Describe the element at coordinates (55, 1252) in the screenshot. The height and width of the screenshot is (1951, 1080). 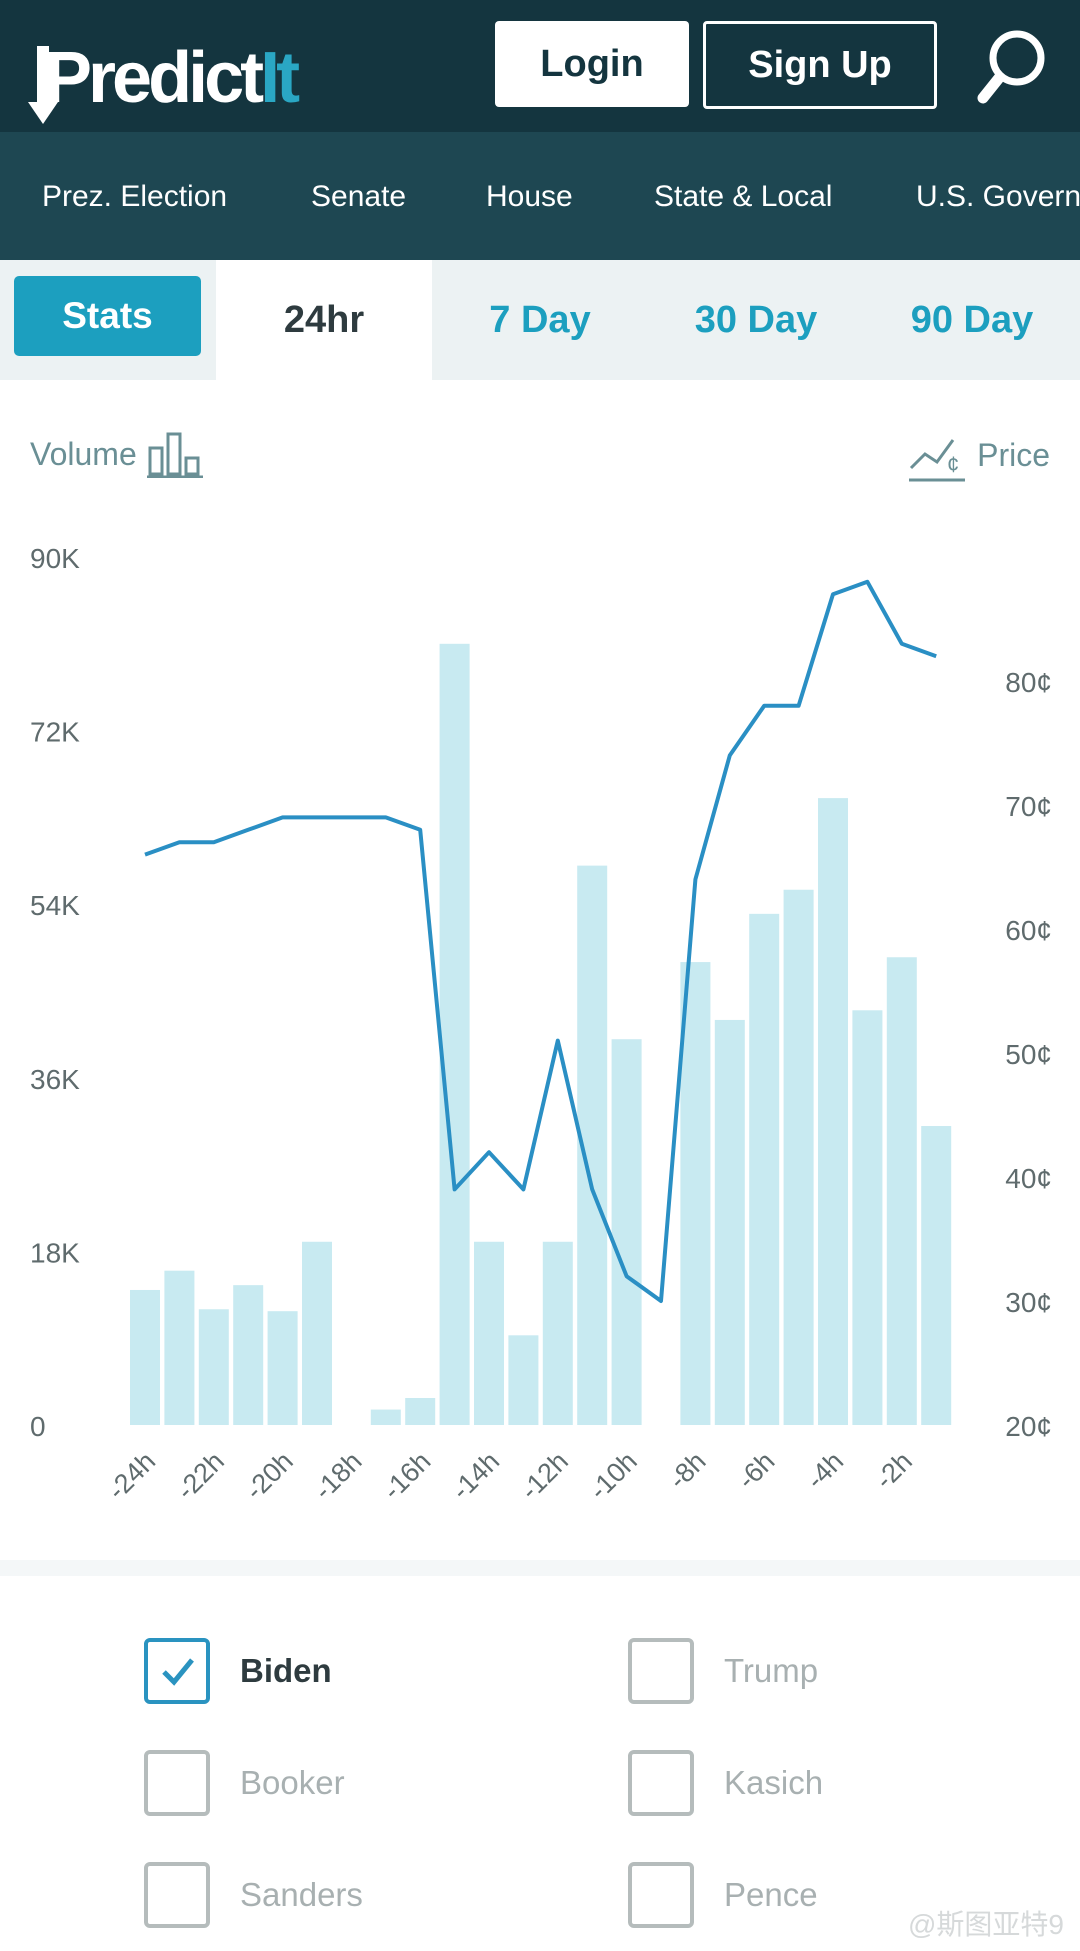
I see `volume-tick-label: 18K` at that location.